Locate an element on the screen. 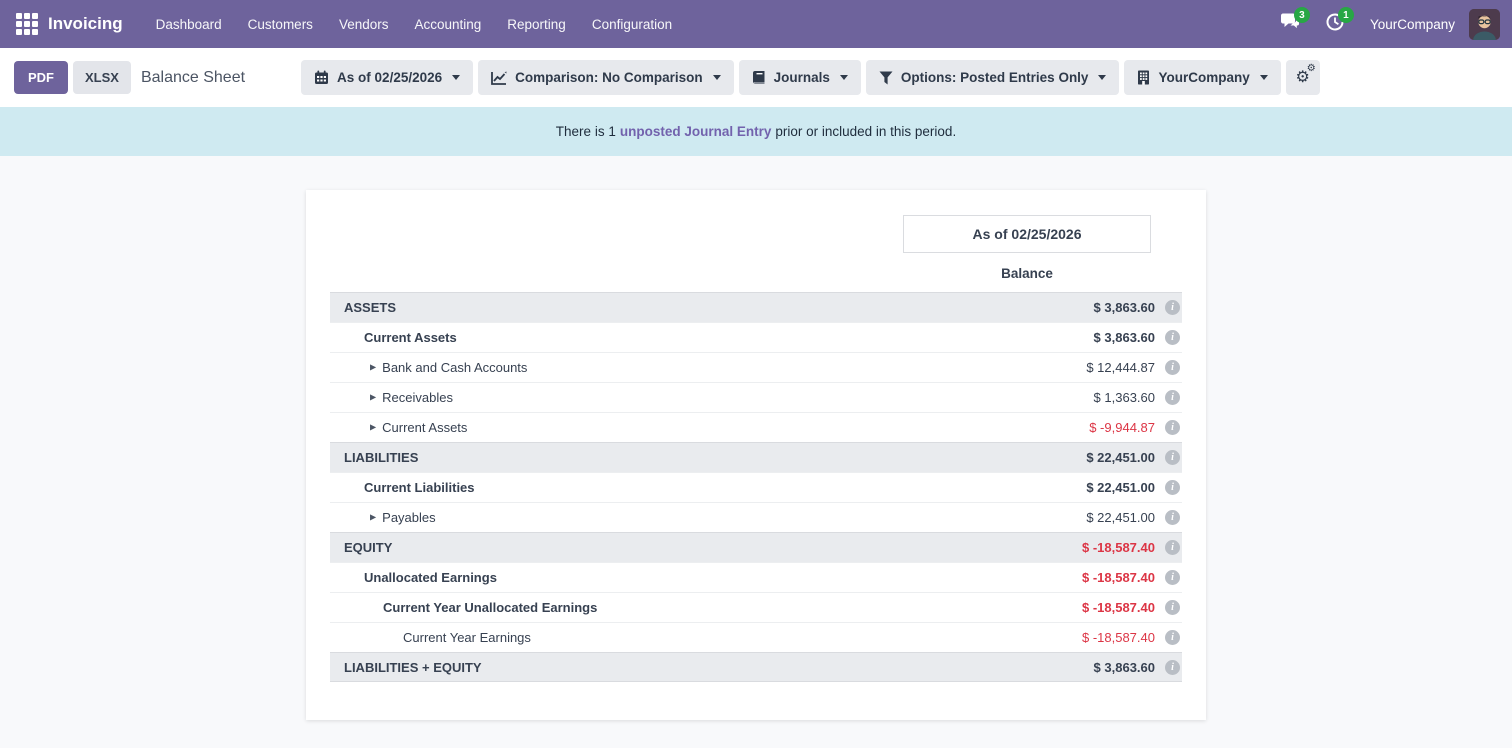 This screenshot has width=1512, height=748. row-label-wrap: Current Year Earnings is located at coordinates (430, 637).